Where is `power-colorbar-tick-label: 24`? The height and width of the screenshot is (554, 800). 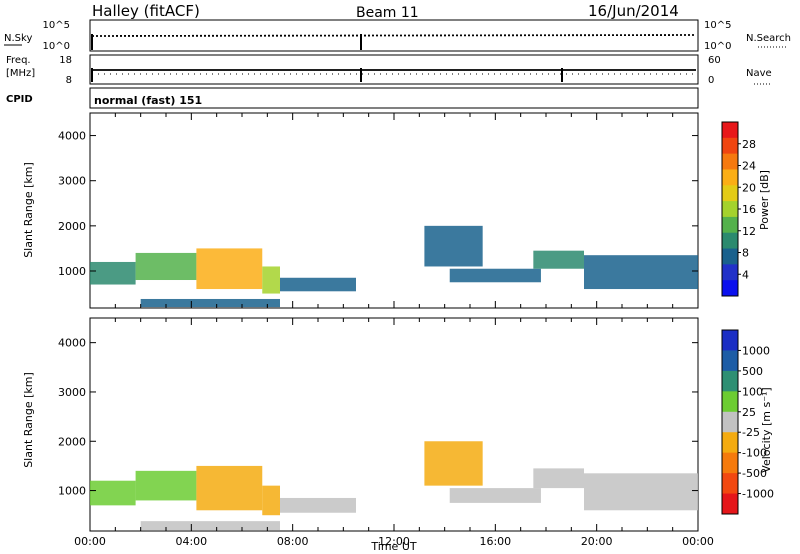
power-colorbar-tick-label: 24 is located at coordinates (749, 166).